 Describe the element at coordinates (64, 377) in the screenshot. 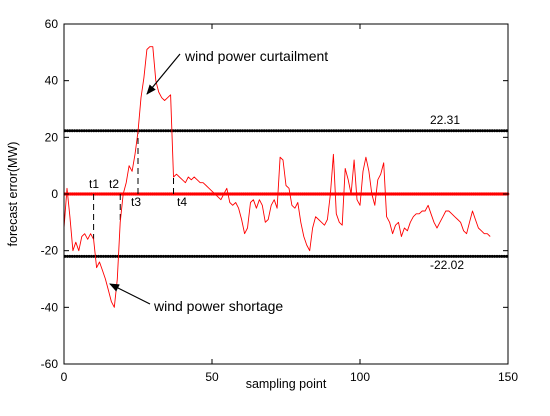

I see `x-tick-label: 0` at that location.